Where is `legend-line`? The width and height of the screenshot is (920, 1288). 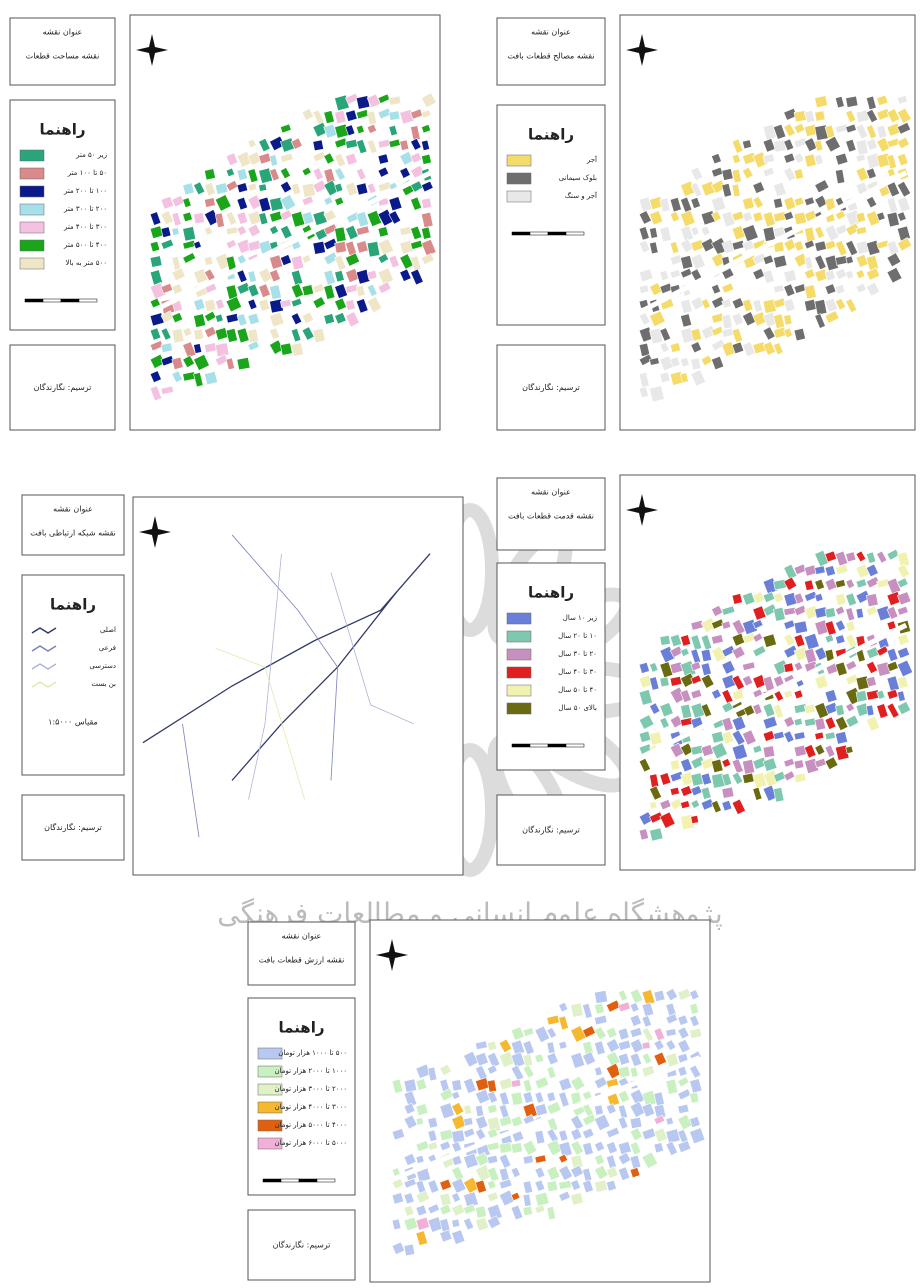 legend-line is located at coordinates (44, 666).